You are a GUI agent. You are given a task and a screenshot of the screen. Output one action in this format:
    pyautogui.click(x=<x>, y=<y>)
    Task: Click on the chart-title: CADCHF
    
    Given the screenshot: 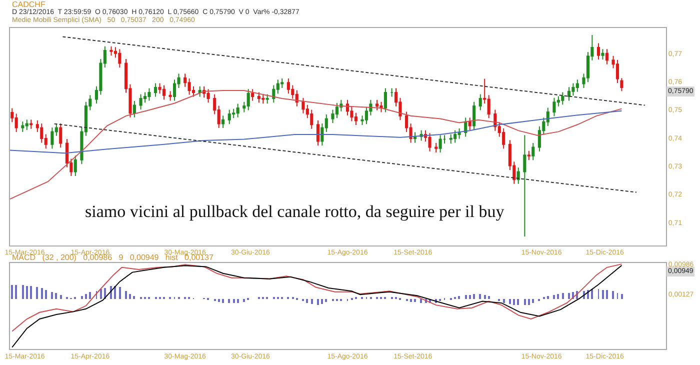 What is the action you would take?
    pyautogui.click(x=29, y=4)
    